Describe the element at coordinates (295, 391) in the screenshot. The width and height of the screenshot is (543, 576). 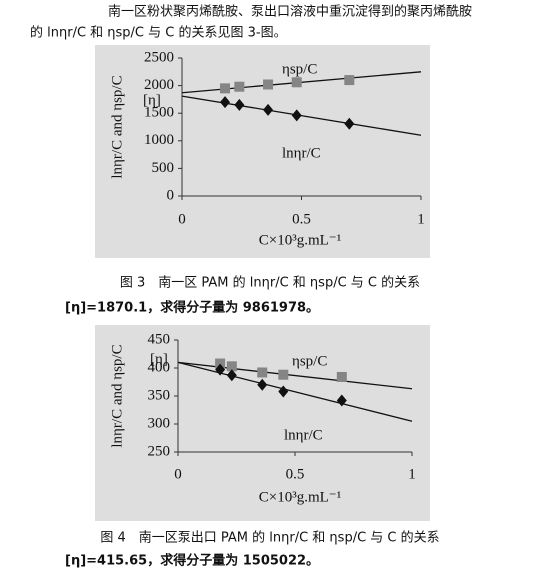
I see `fit-line` at that location.